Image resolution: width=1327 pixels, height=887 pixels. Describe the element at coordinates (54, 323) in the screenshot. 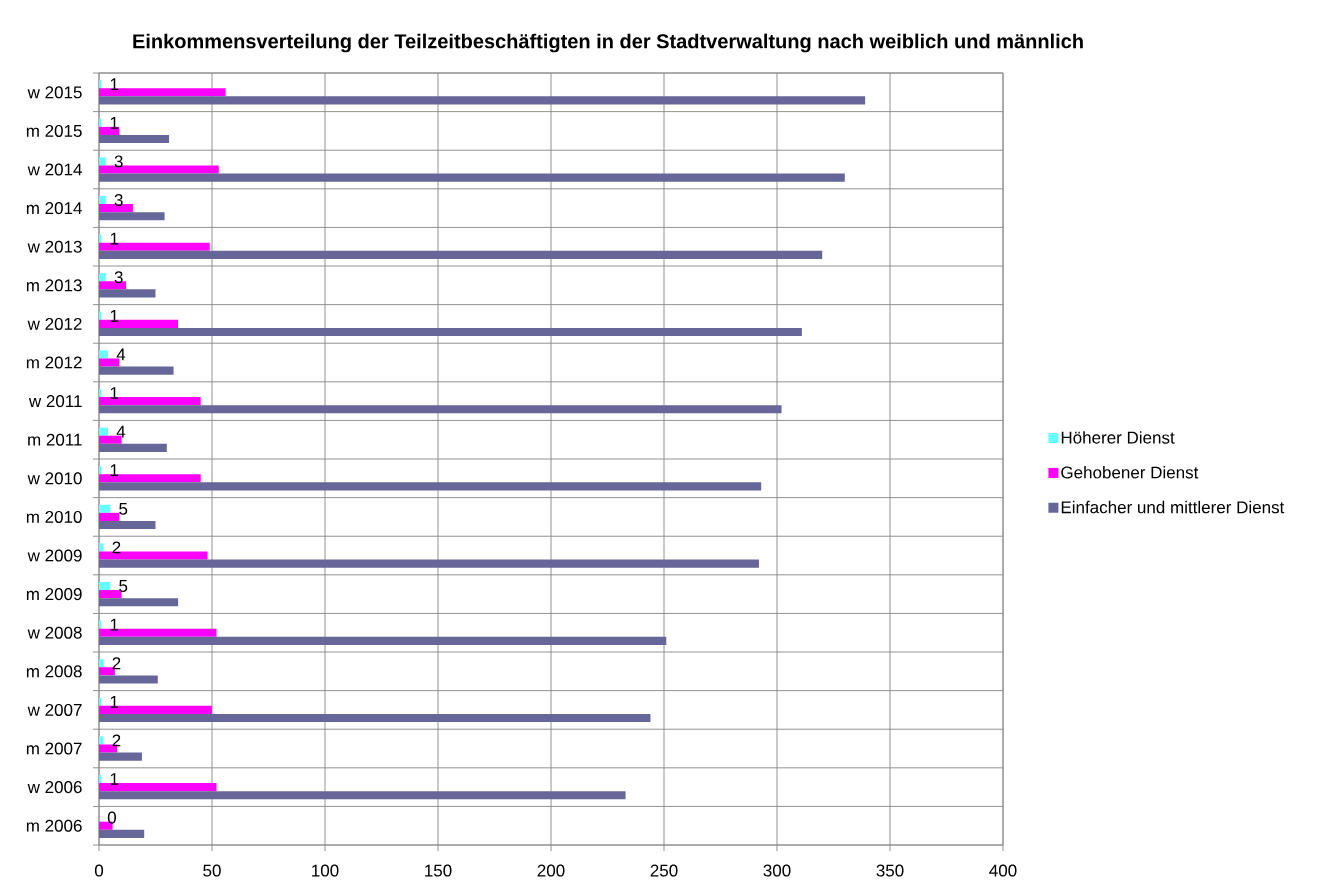

I see `y-tick-label: w 2012` at that location.